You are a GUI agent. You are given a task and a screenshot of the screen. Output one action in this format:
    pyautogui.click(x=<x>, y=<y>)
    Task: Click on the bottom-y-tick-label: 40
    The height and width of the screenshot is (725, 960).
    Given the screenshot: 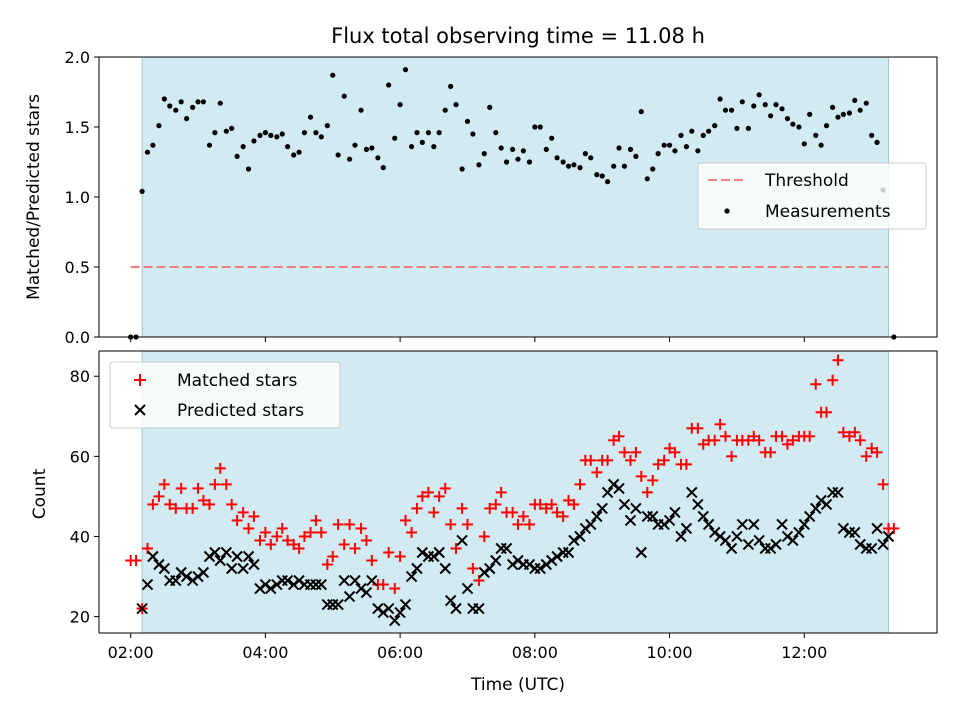 What is the action you would take?
    pyautogui.click(x=80, y=536)
    